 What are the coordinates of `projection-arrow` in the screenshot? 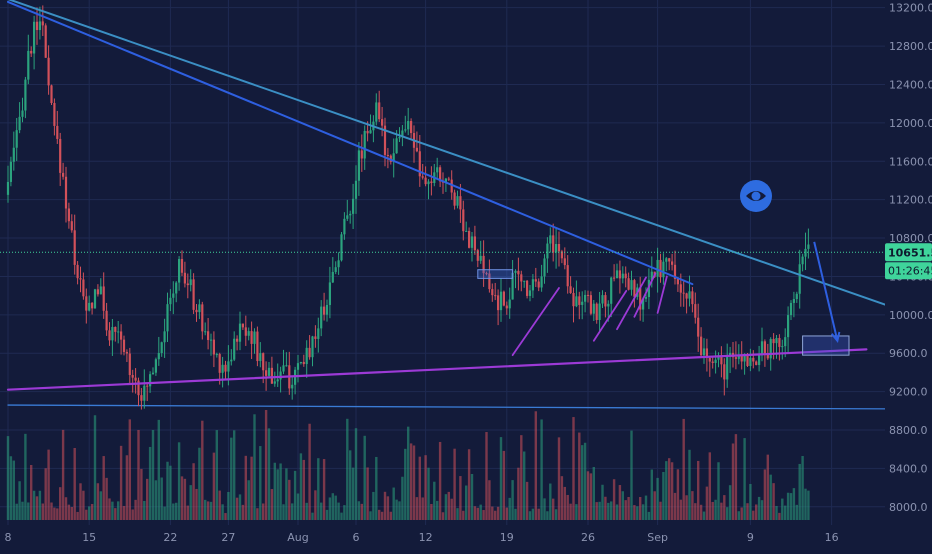 It's located at (826, 291).